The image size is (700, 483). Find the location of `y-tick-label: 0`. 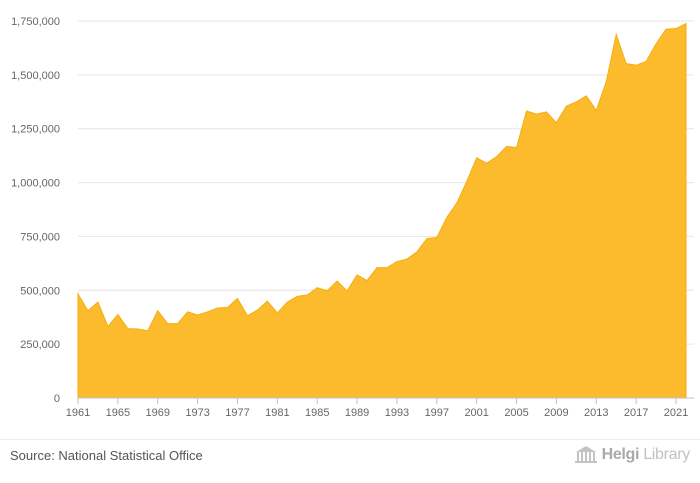

y-tick-label: 0 is located at coordinates (57, 399).